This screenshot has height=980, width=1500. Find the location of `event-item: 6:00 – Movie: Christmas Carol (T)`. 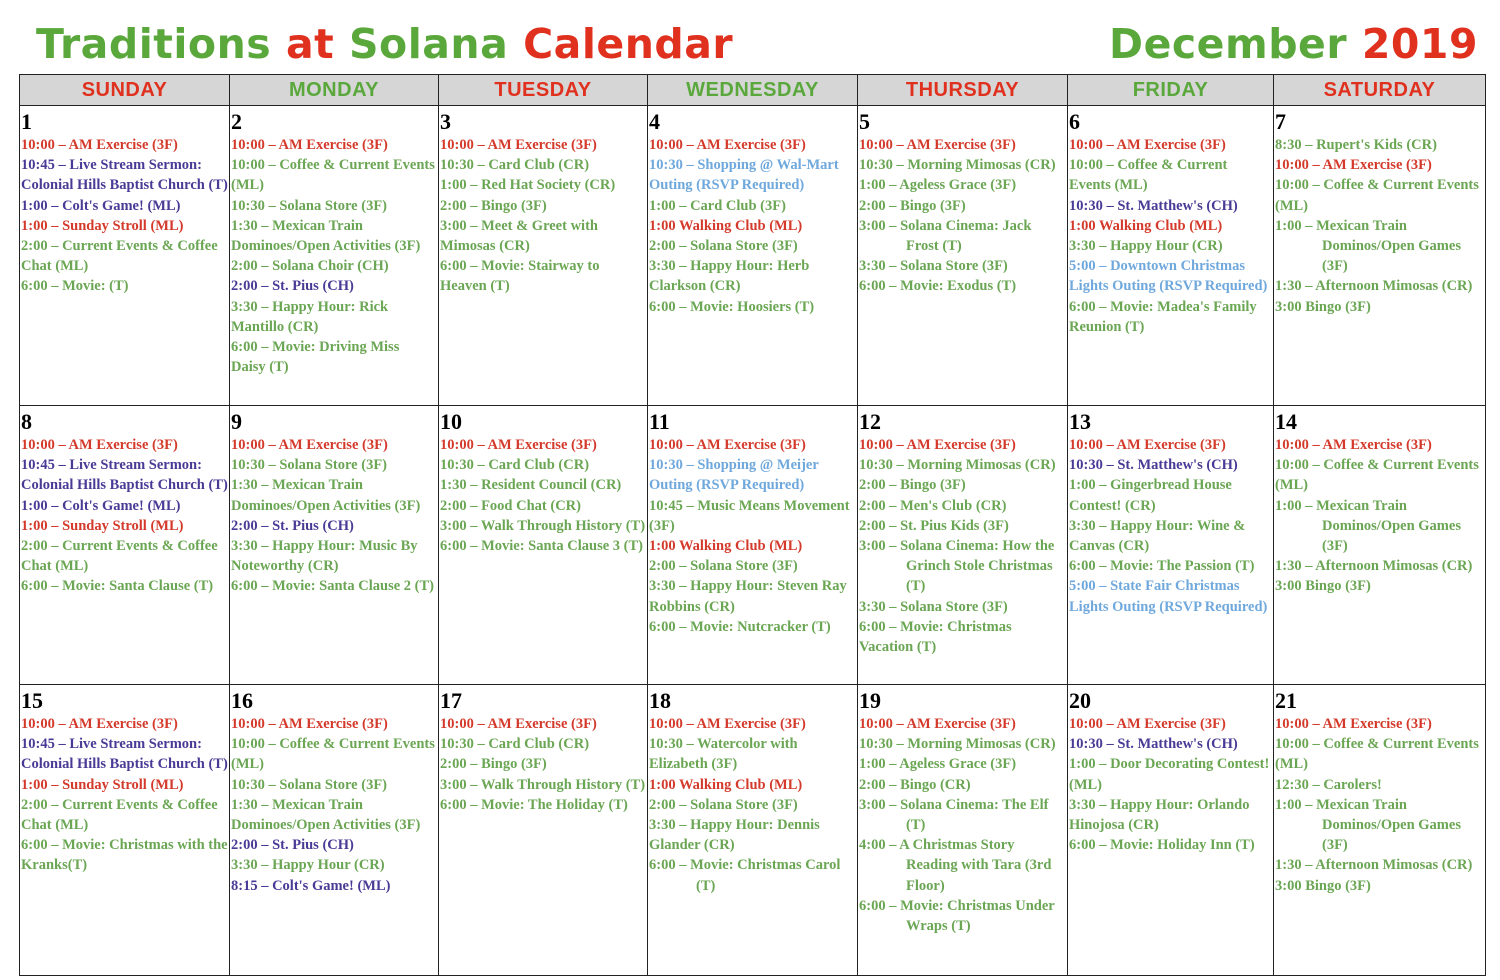

event-item: 6:00 – Movie: Christmas Carol (T) is located at coordinates (745, 875).